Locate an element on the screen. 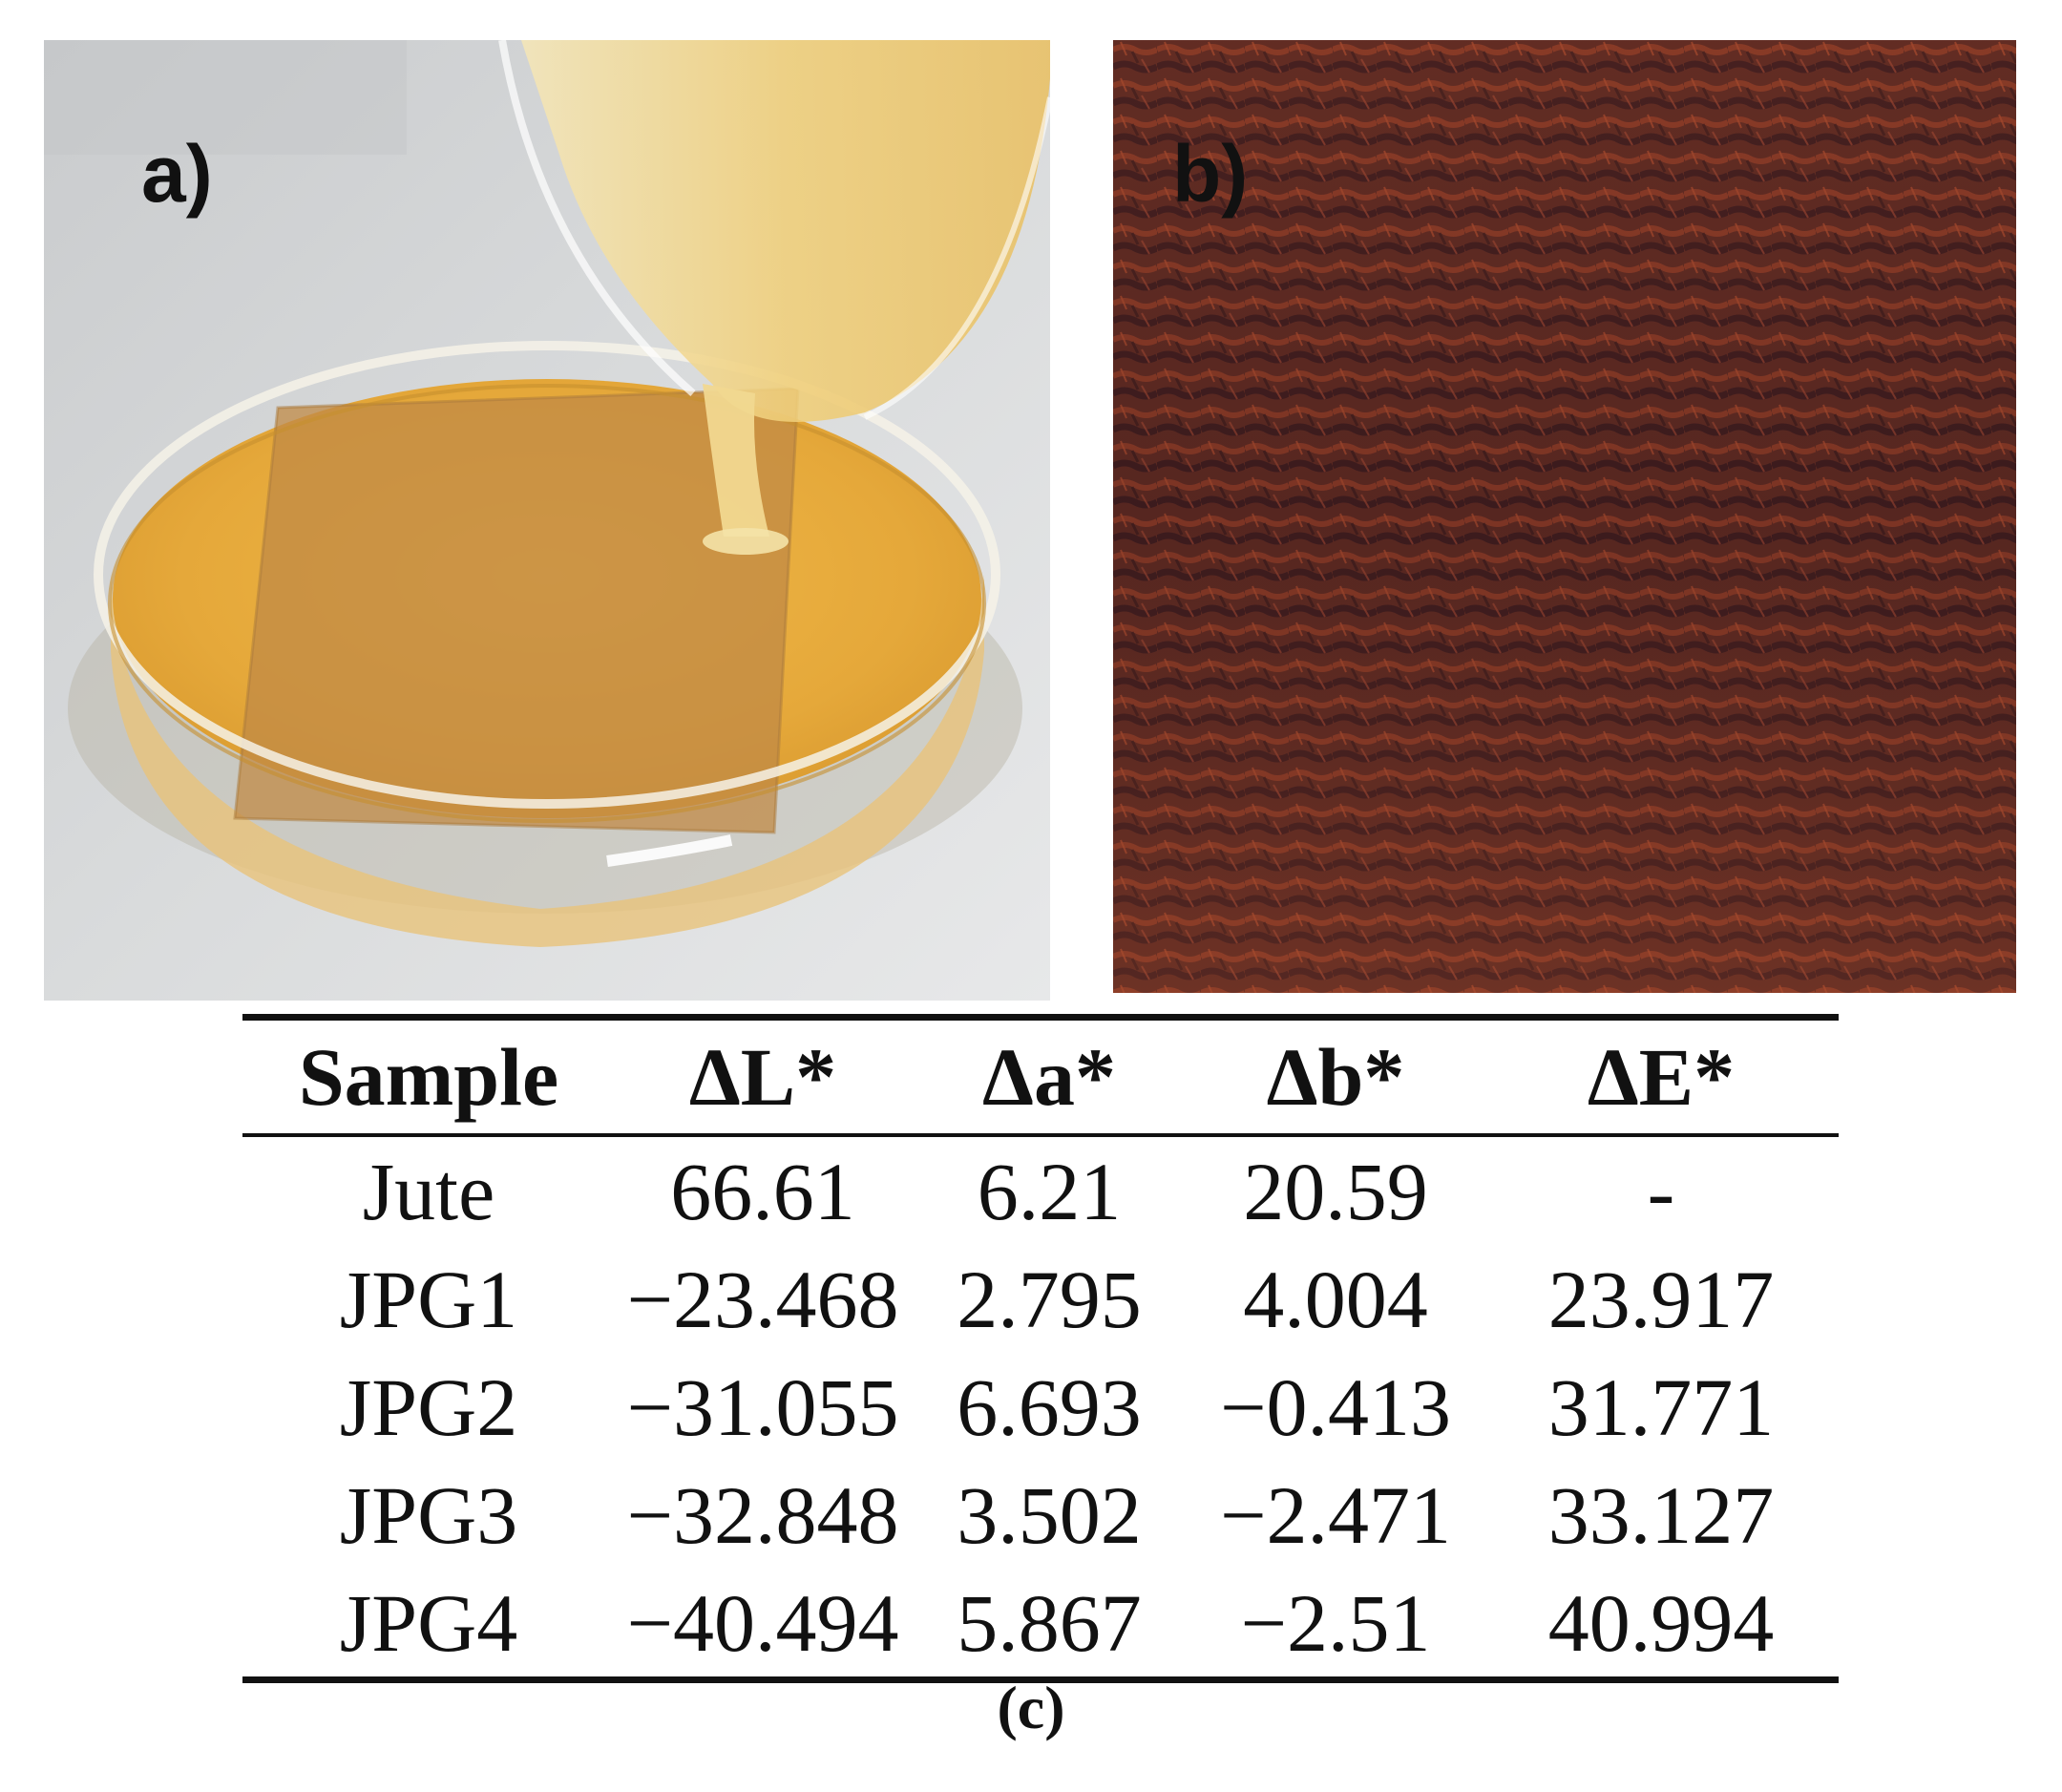  header-delta-l: ΔL* is located at coordinates (763, 1076).